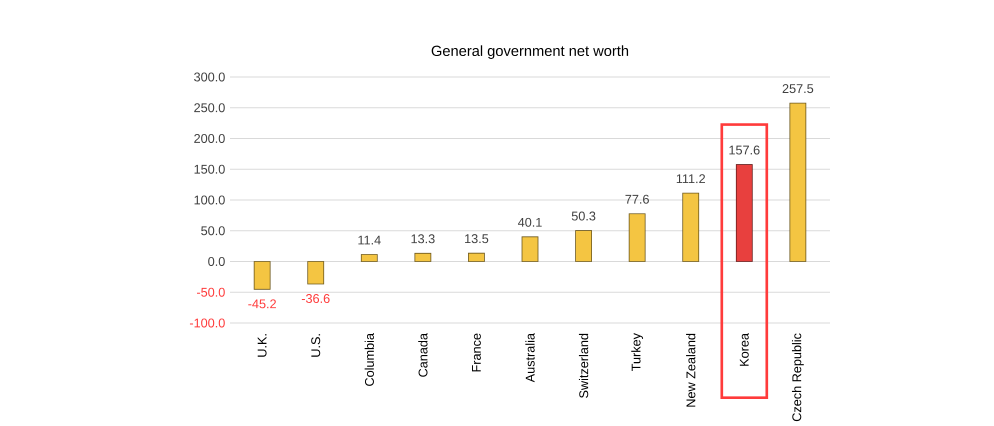 The image size is (994, 426). I want to click on y-tick-label: 100.0, so click(209, 199).